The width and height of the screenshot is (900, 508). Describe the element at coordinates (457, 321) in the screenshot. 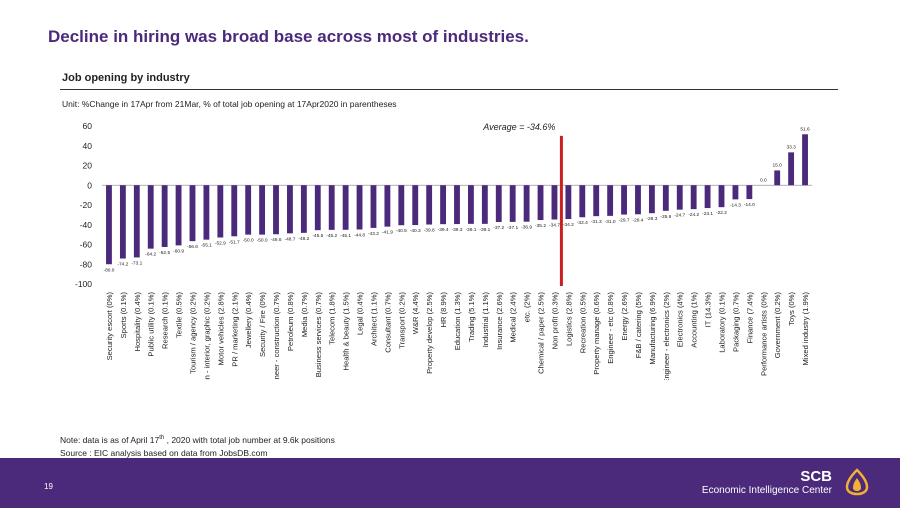

I see `x-tick-label: Education (1.3%)` at that location.